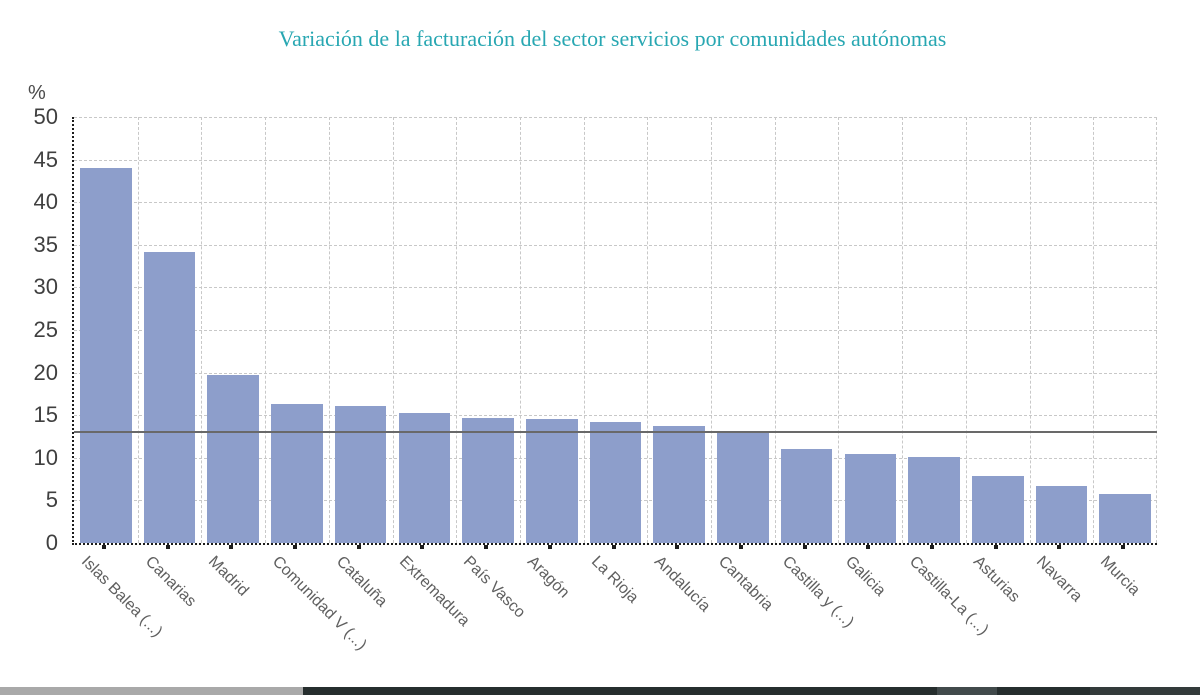  What do you see at coordinates (51, 542) in the screenshot?
I see `y-axis-label: 0` at bounding box center [51, 542].